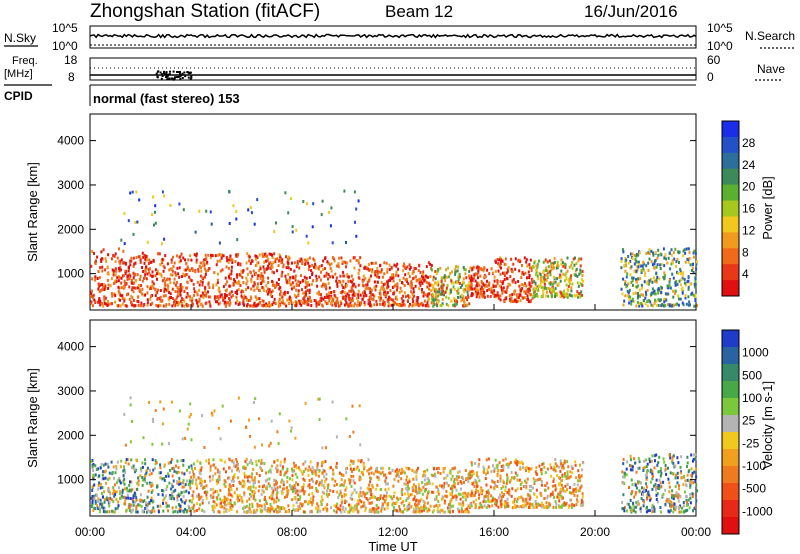 The width and height of the screenshot is (800, 554). What do you see at coordinates (70, 229) in the screenshot?
I see `y-tick-label: 2000` at bounding box center [70, 229].